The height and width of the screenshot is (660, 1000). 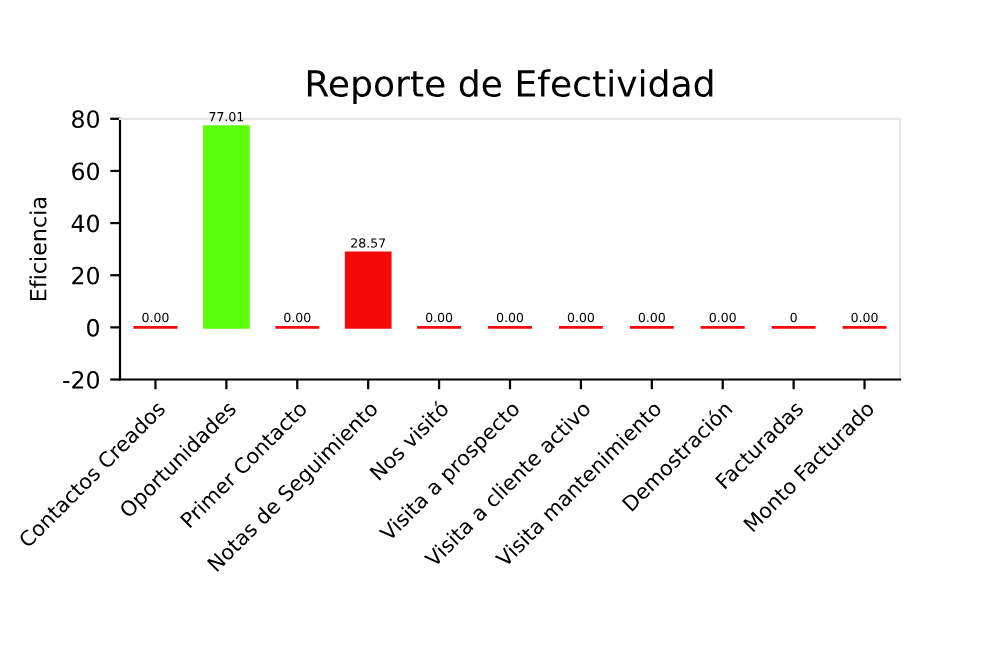 What do you see at coordinates (81, 379) in the screenshot?
I see `y-tick-label: -20` at bounding box center [81, 379].